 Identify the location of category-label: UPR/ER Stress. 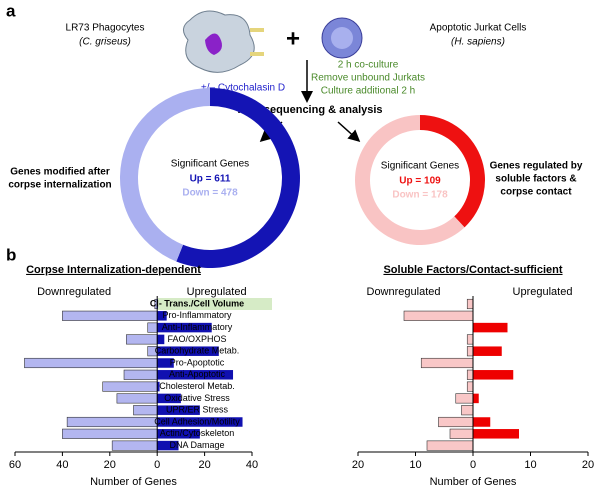
(197, 410).